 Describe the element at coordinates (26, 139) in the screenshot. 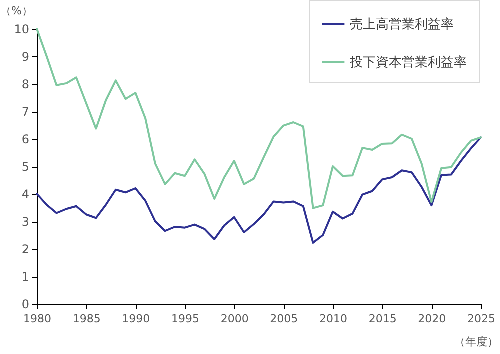

I see `y-tick-label: 6` at that location.